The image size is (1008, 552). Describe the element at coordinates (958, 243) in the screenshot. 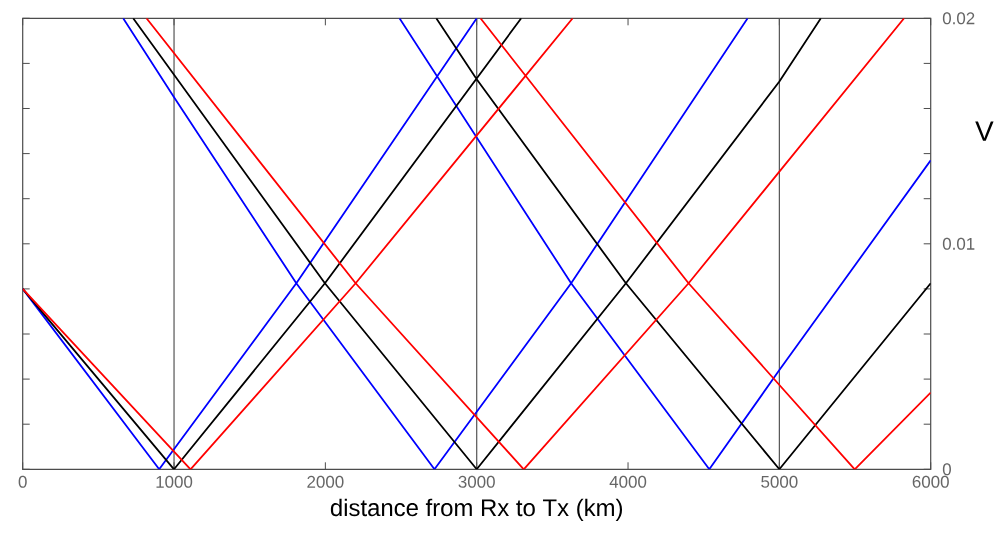

I see `y-tick-label: 0.01` at that location.